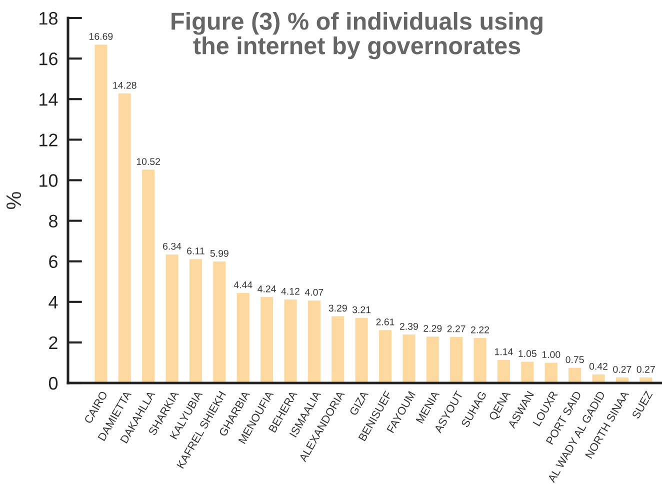 The image size is (662, 486). I want to click on data-label: 1.14, so click(504, 352).